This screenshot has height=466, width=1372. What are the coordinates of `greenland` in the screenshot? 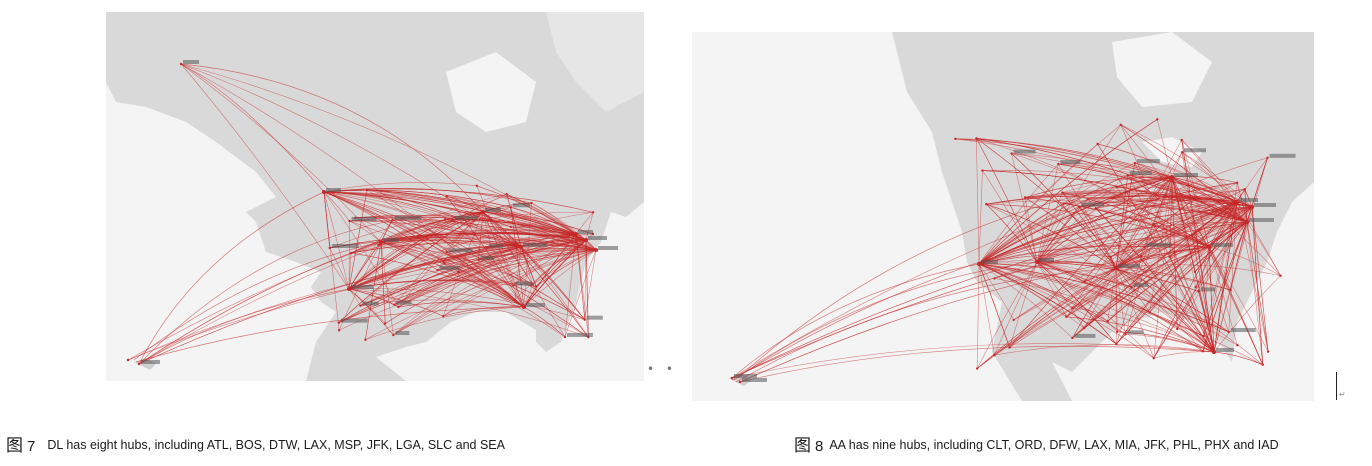 It's located at (595, 62).